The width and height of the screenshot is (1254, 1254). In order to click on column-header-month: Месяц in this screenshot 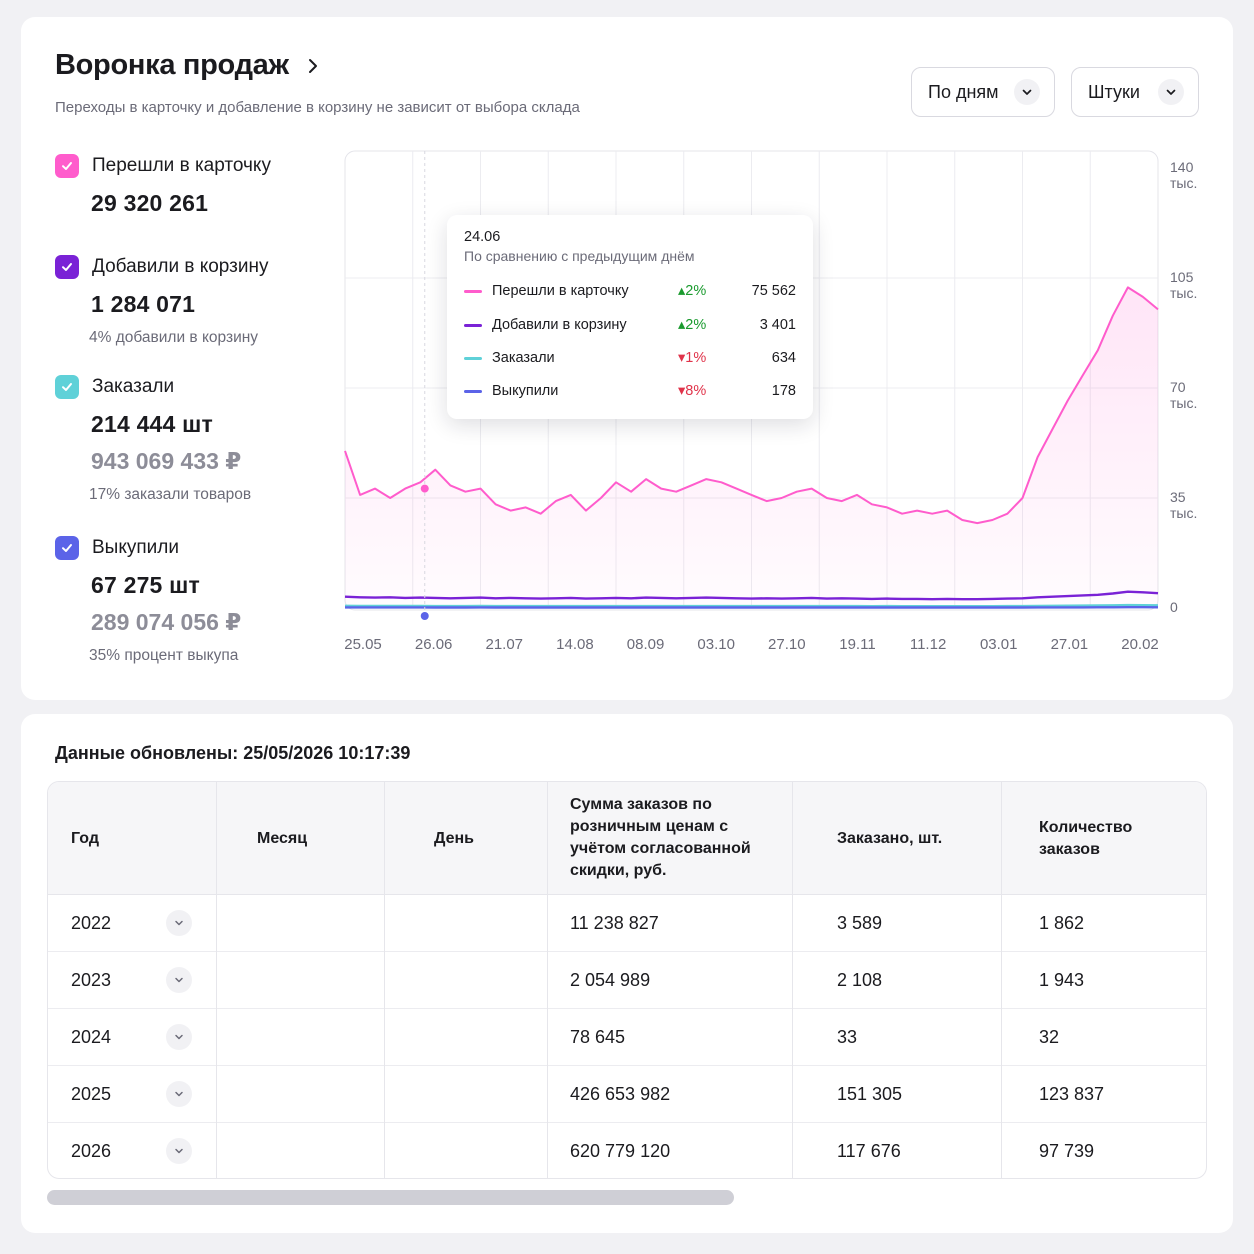, I will do `click(282, 838)`.